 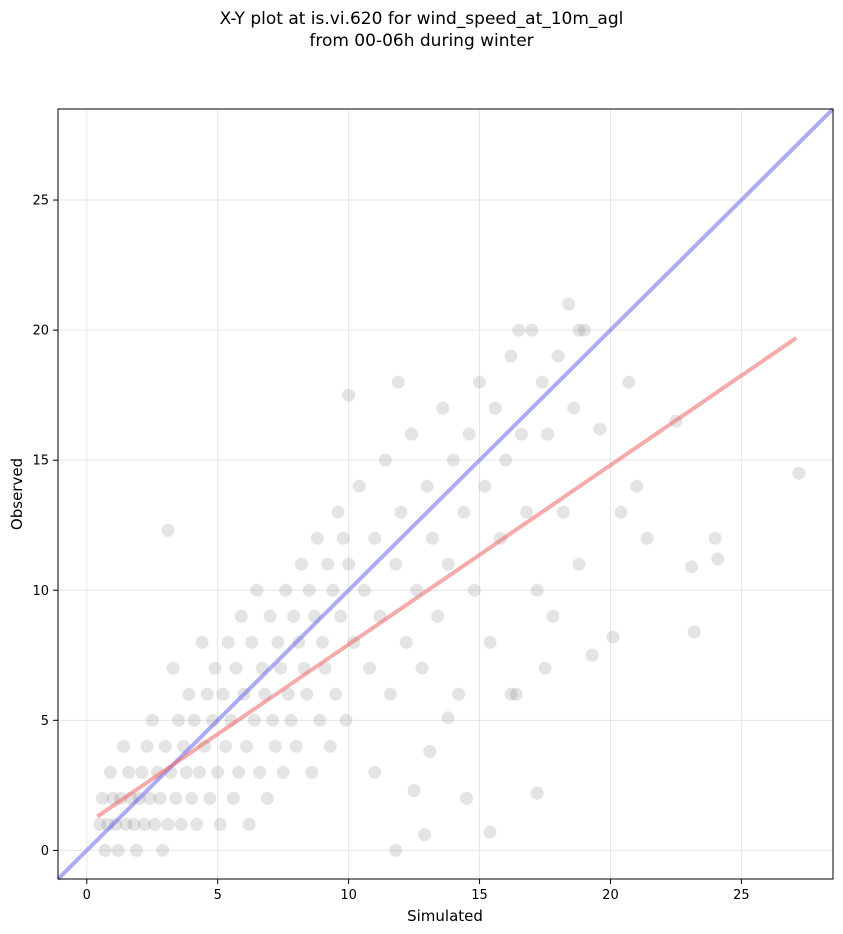 I want to click on y-tick-label: 10, so click(x=40, y=591).